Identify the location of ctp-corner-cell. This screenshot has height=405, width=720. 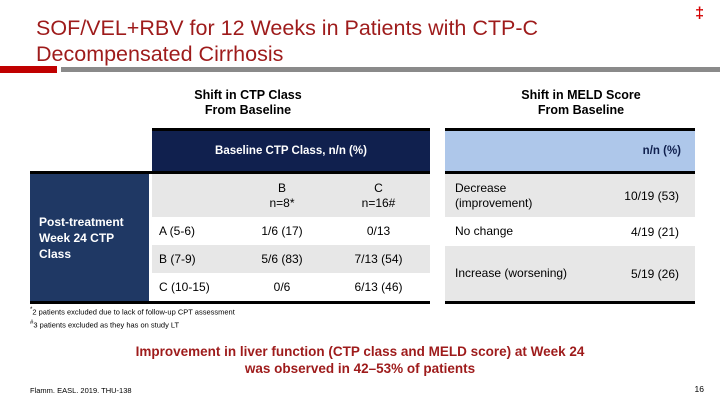
(194, 195).